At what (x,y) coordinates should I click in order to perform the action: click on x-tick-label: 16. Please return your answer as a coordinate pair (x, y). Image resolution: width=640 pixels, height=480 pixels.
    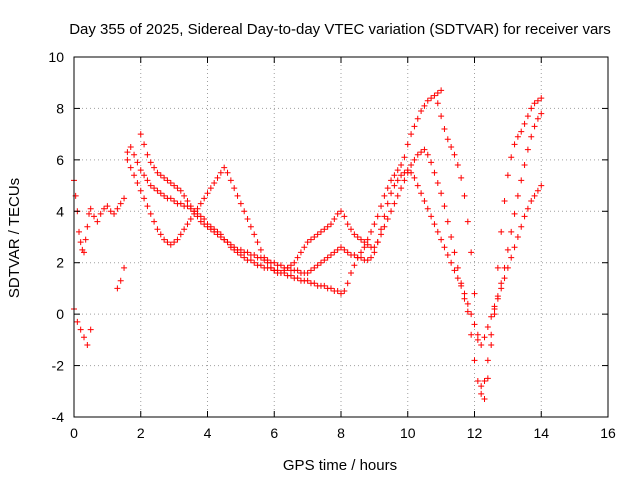
    Looking at the image, I should click on (608, 433).